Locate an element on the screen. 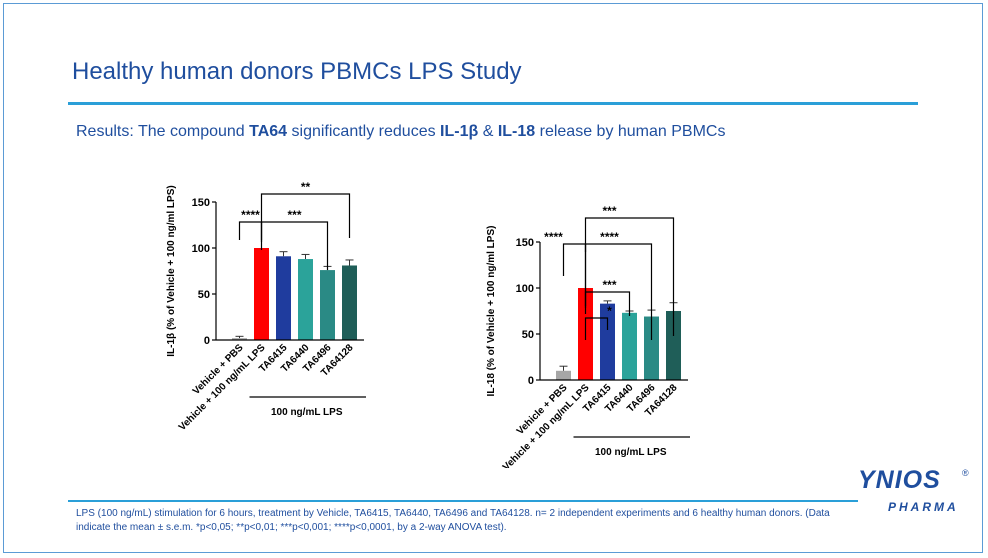  subtitle-marker-il18: IL-18 is located at coordinates (516, 131).